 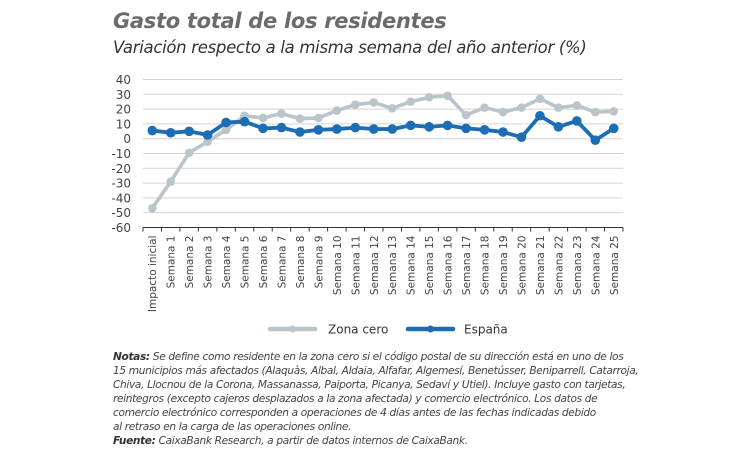 I want to click on x-tick-label: Semana 3, so click(x=209, y=262).